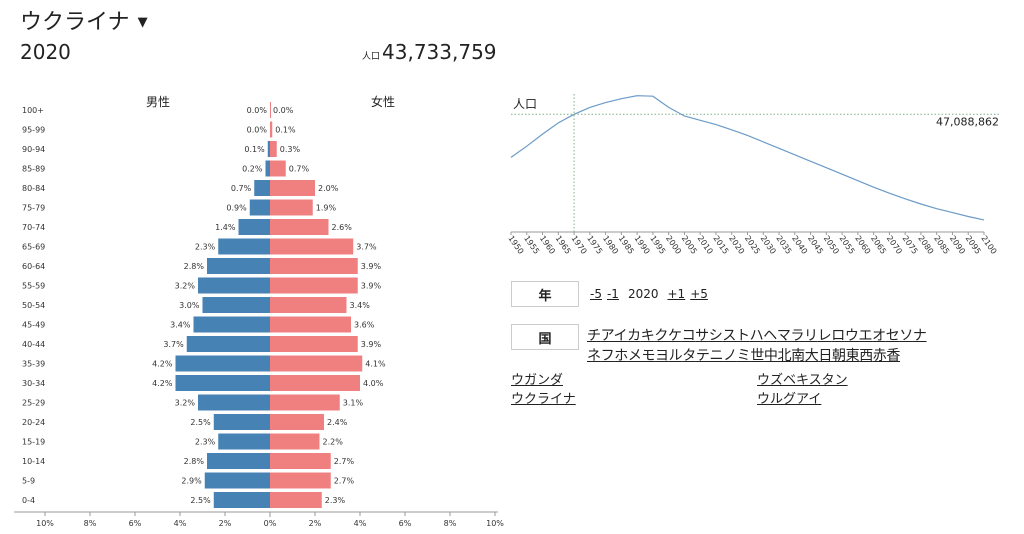  I want to click on country-link-uruguay: ウルグアイ, so click(789, 399).